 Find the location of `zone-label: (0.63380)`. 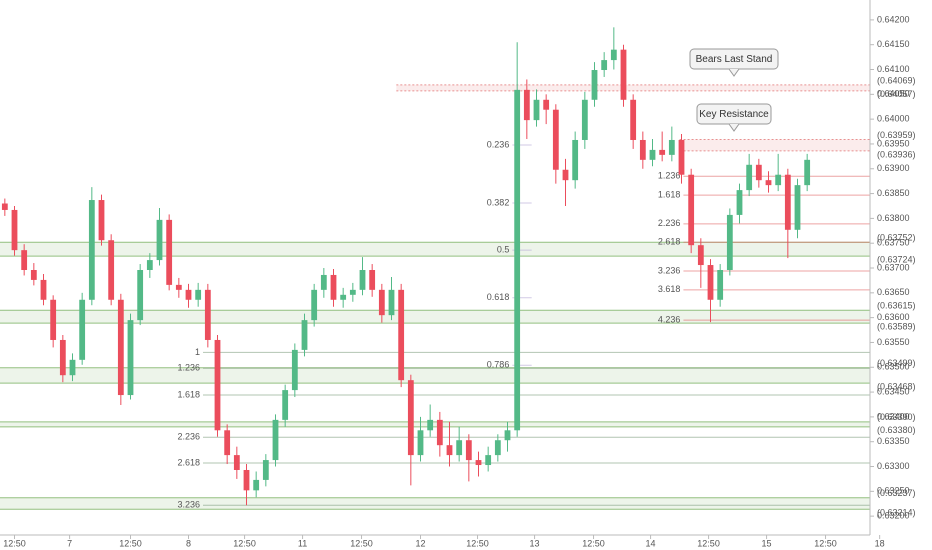

zone-label: (0.63380) is located at coordinates (896, 430).